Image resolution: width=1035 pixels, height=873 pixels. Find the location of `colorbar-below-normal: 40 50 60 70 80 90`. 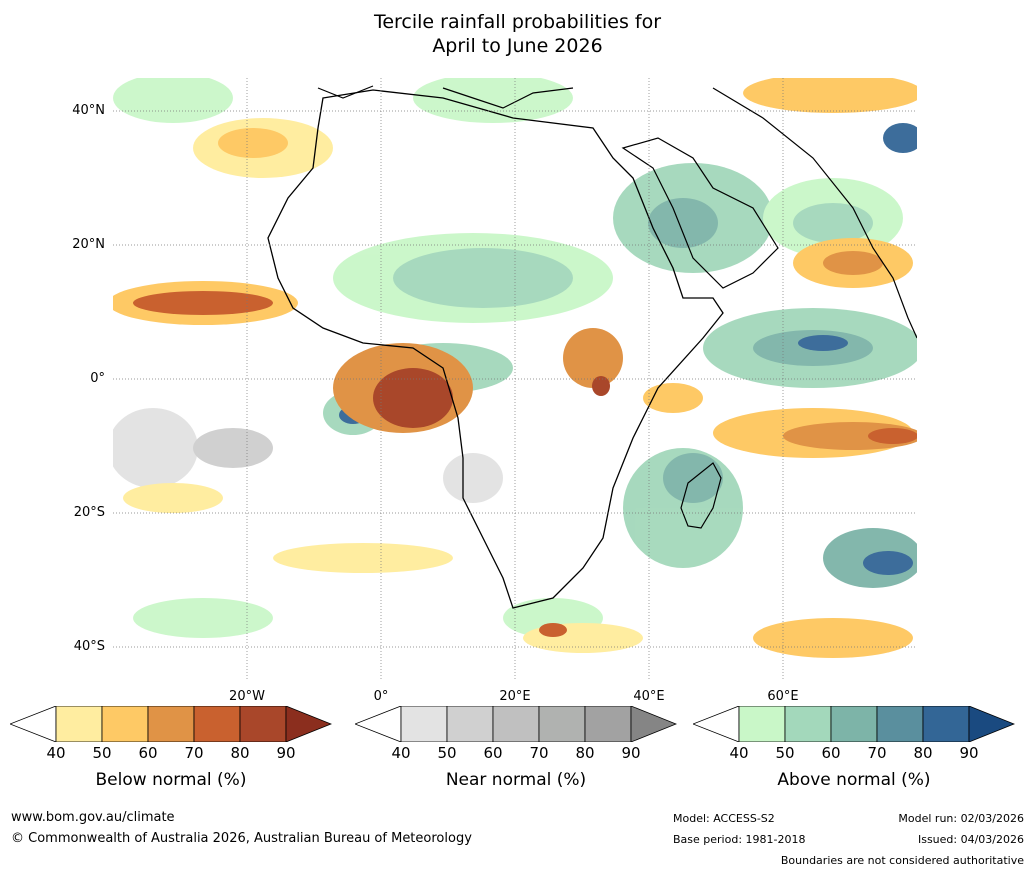

colorbar-below-normal: 40 50 60 70 80 90 is located at coordinates (170, 740).